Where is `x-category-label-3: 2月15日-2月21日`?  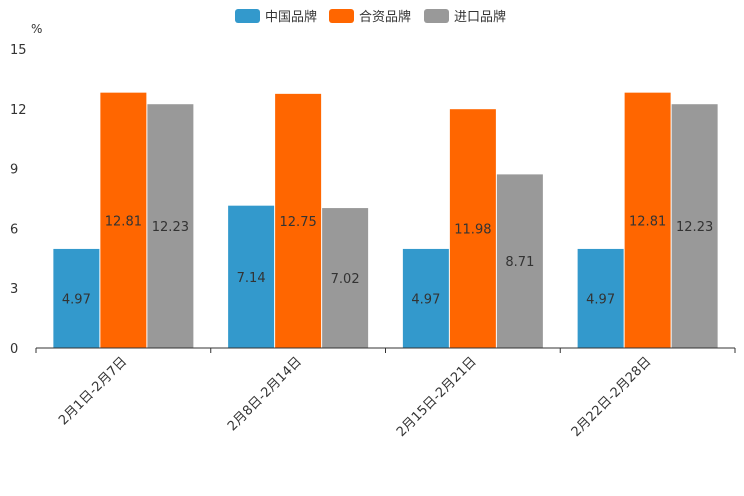 x-category-label-3: 2月15日-2月21日 is located at coordinates (437, 397).